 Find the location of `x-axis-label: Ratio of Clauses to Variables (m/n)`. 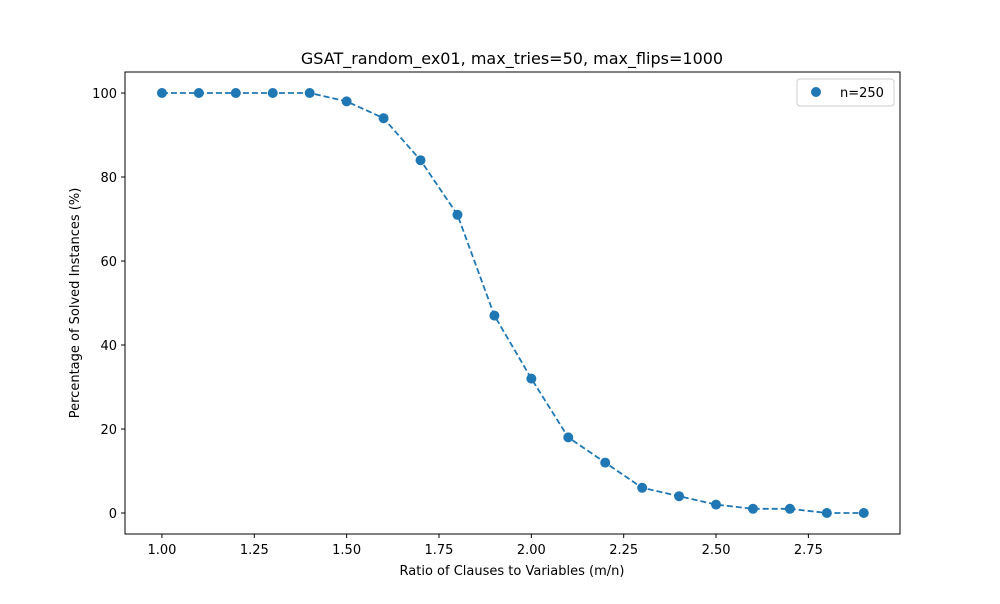

x-axis-label: Ratio of Clauses to Variables (m/n) is located at coordinates (512, 571).